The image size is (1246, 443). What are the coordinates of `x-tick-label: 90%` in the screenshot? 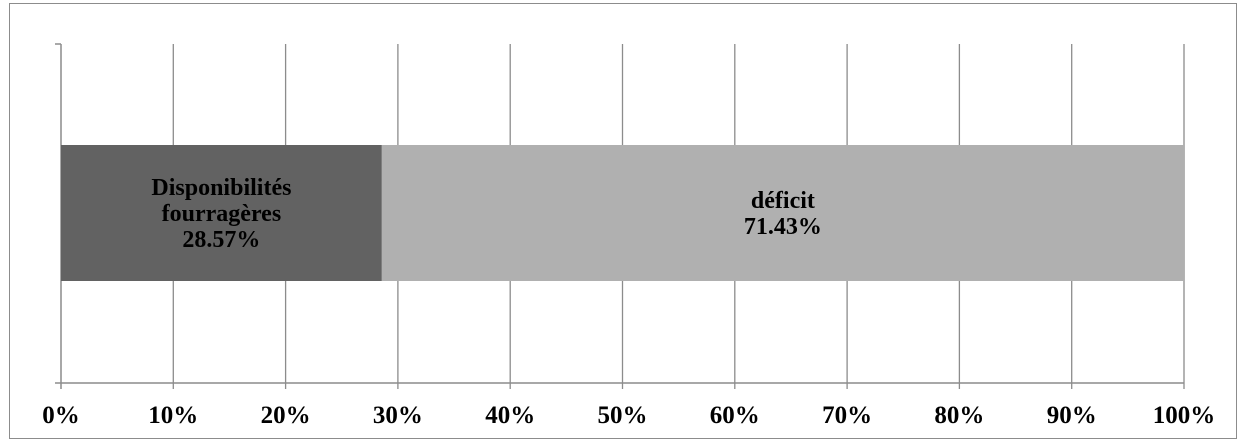 It's located at (1072, 415).